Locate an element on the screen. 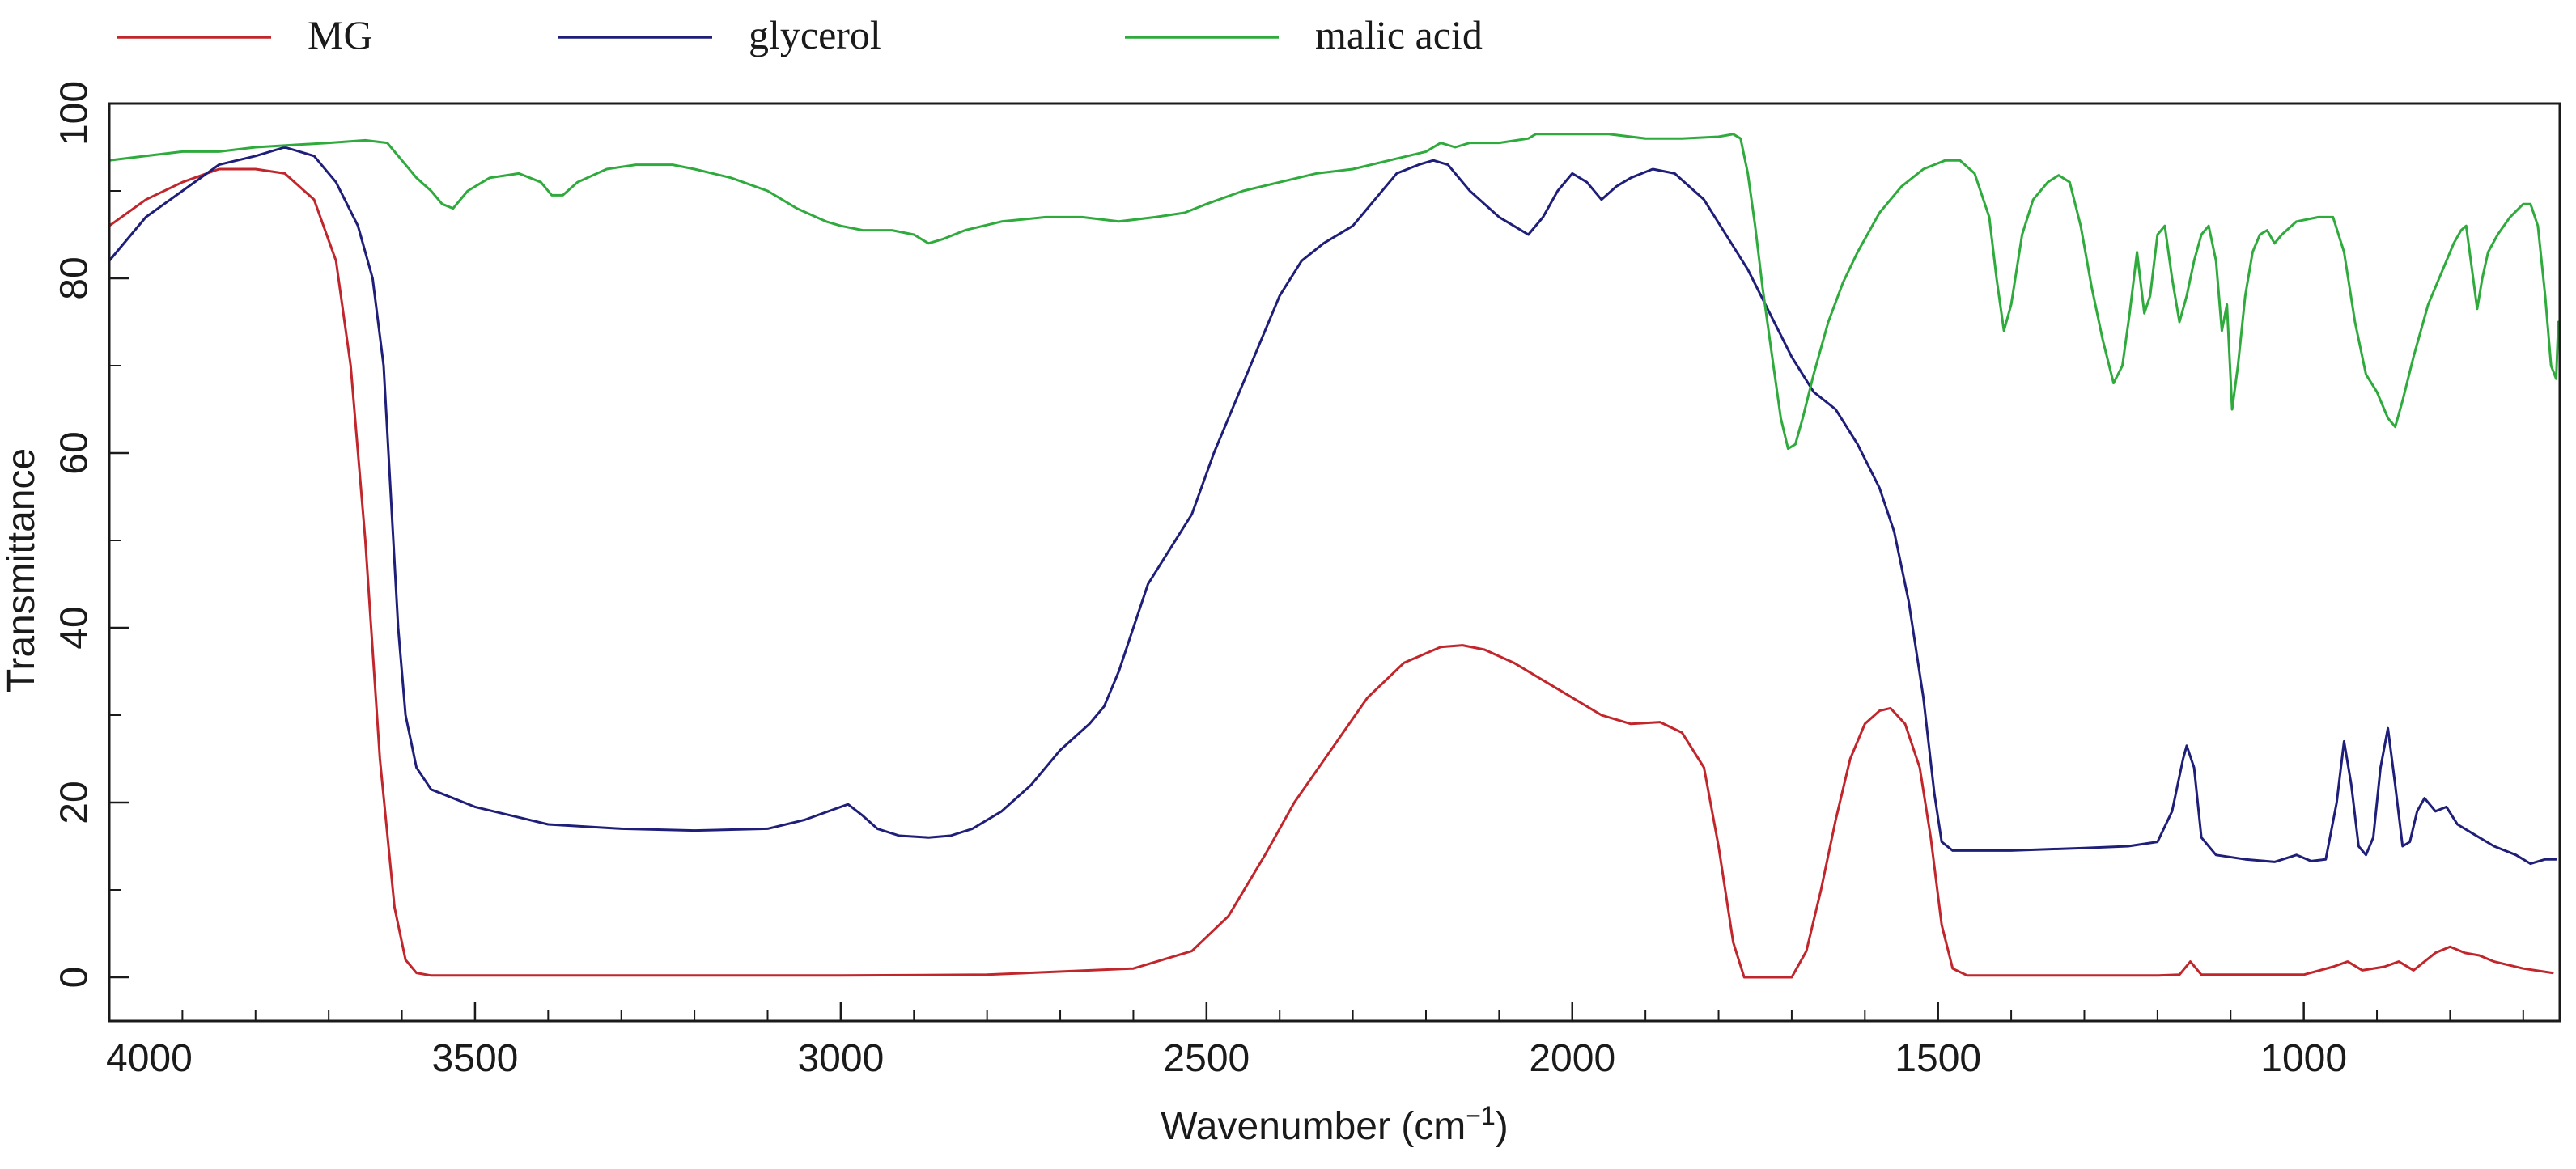 This screenshot has height=1169, width=2576. y-tick-label: 80 is located at coordinates (74, 277).